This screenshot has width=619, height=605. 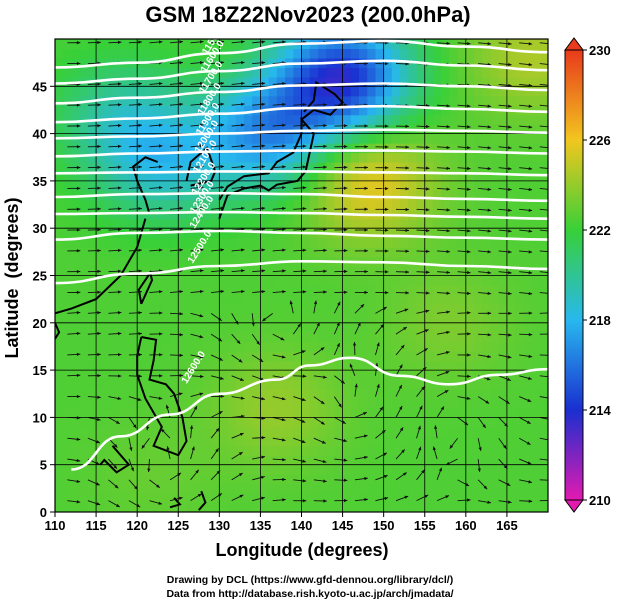 I want to click on chart-title: GSM 18Z22Nov2023 (200.0hPa), so click(x=307, y=14).